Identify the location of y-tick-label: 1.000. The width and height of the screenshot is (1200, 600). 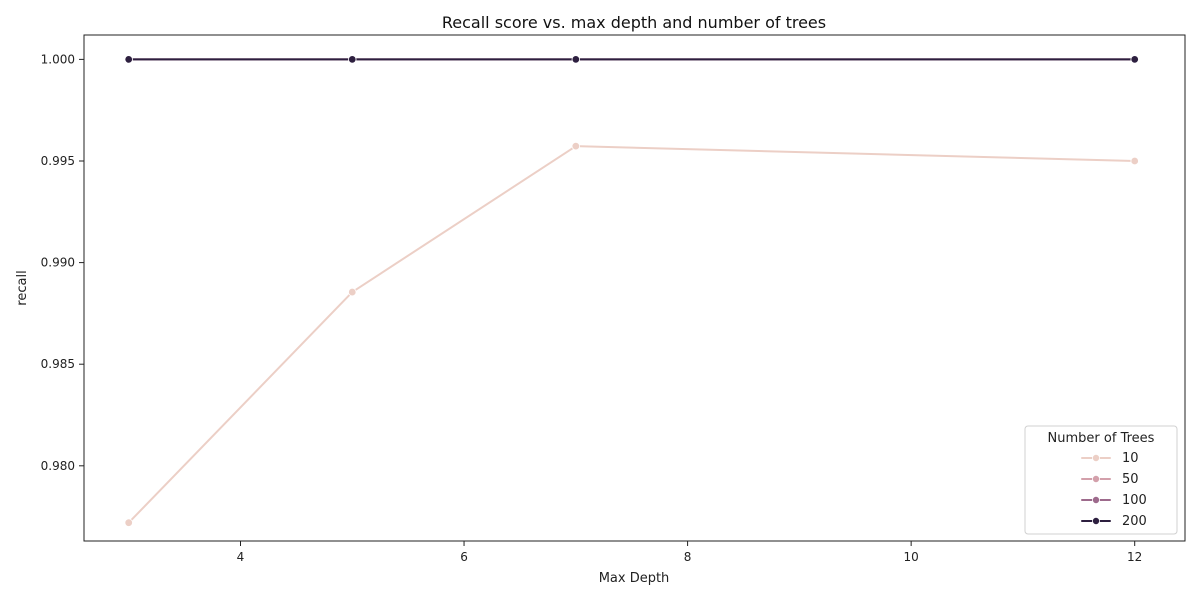
(58, 59).